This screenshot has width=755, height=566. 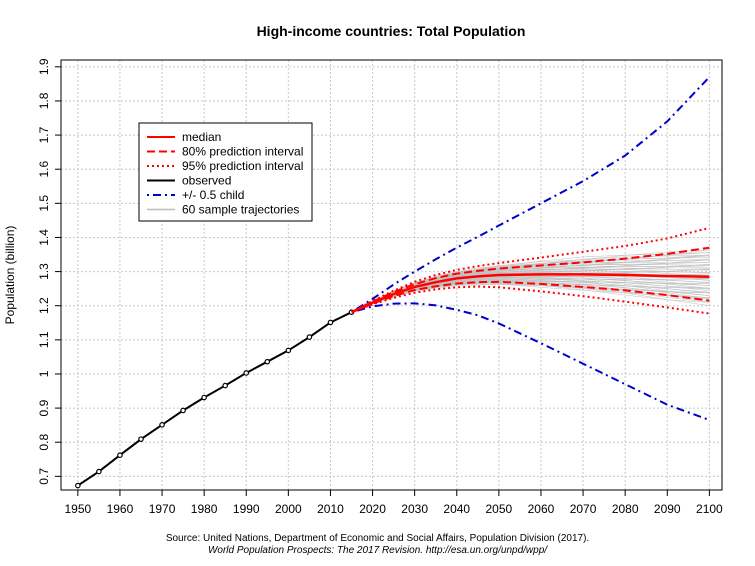 I want to click on chart-title: High-income countries: Total Population, so click(x=391, y=31).